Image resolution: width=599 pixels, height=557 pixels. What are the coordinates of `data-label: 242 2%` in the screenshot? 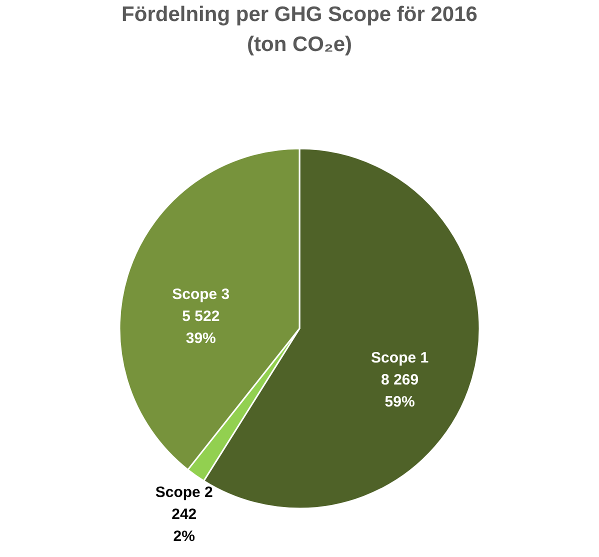 It's located at (184, 525).